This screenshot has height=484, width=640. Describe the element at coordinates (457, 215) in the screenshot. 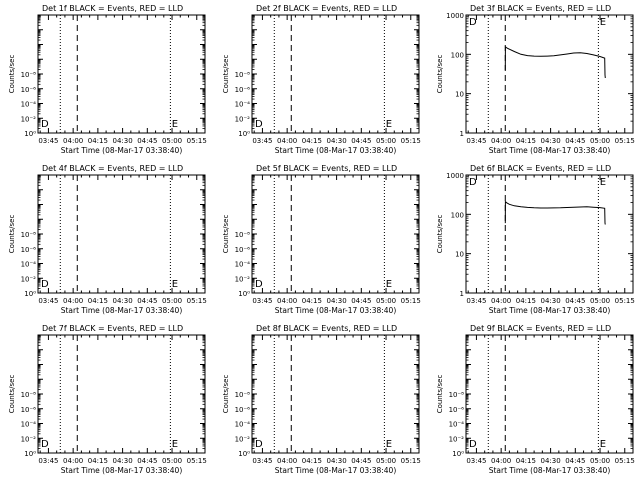

I see `y-tick-label: 100` at that location.